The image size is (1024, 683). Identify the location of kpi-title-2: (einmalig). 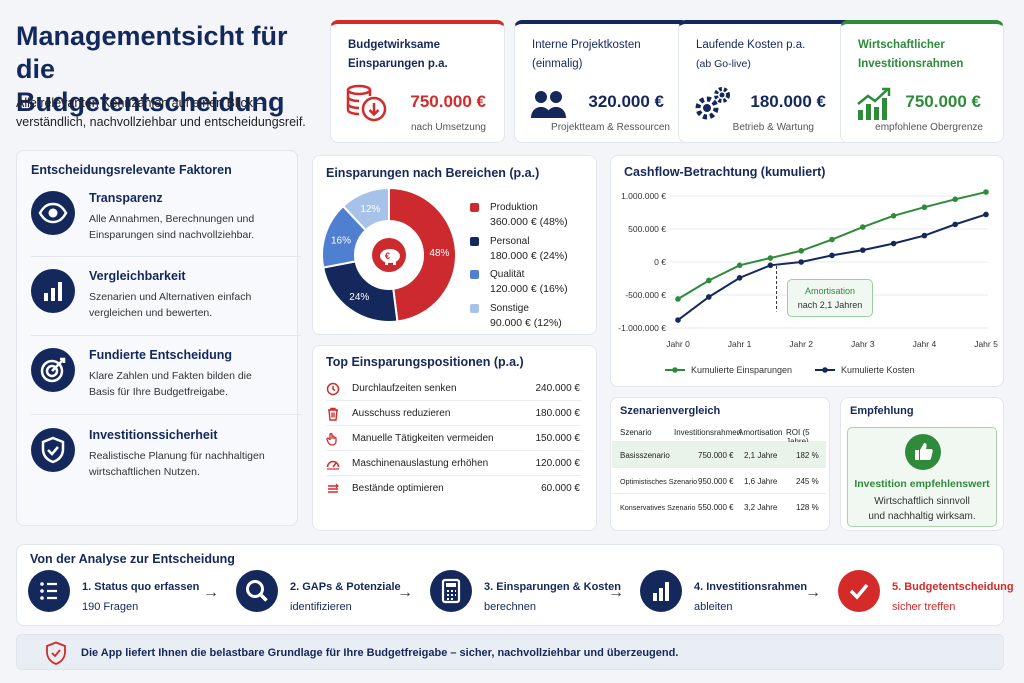
(557, 64).